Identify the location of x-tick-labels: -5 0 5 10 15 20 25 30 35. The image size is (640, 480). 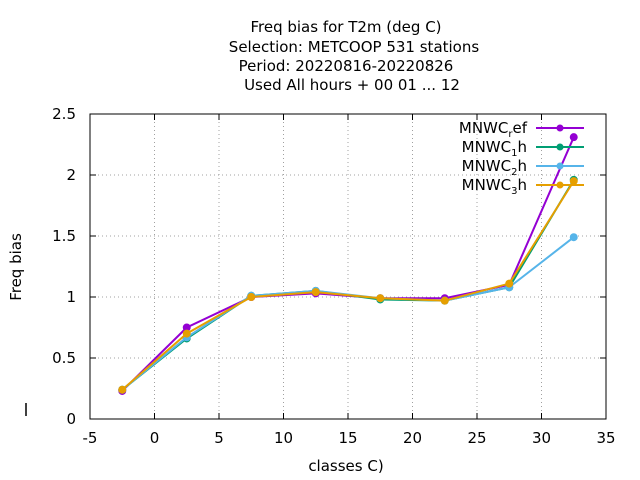
(349, 438).